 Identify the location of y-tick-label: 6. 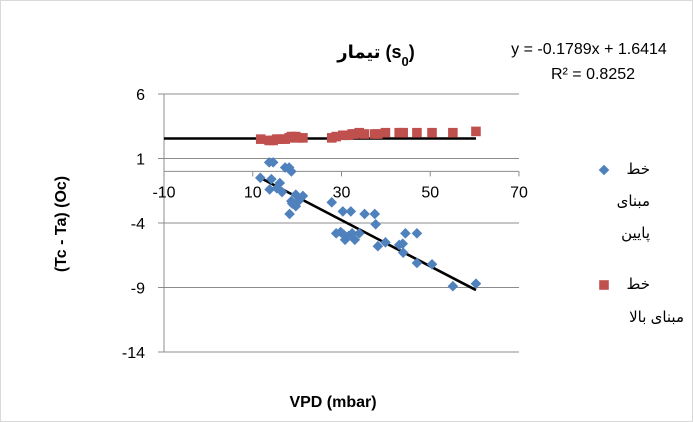
(140, 95).